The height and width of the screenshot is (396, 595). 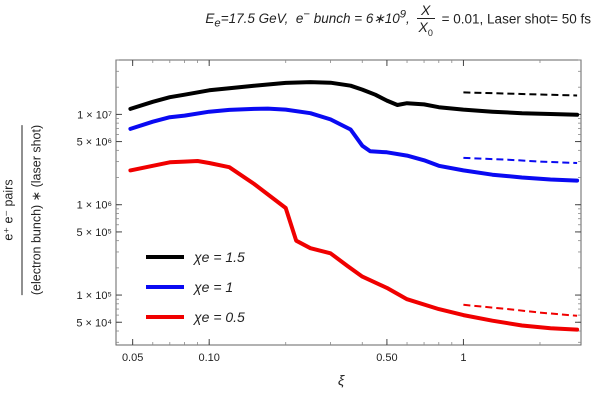 What do you see at coordinates (218, 257) in the screenshot?
I see `legend-label: χe = 1.5` at bounding box center [218, 257].